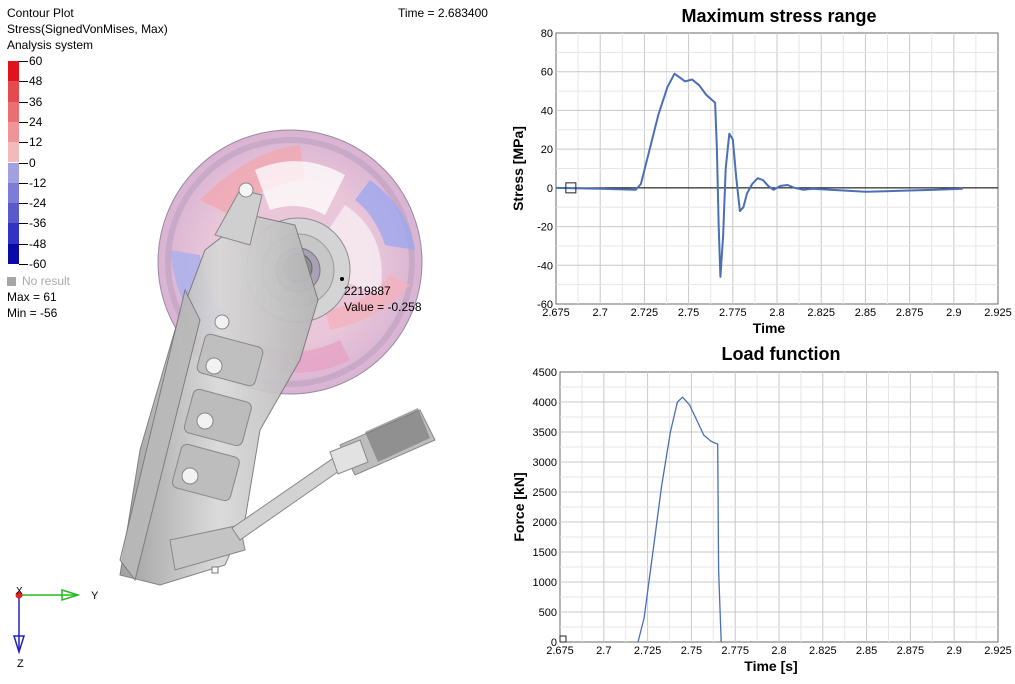 Image resolution: width=1015 pixels, height=684 pixels. Describe the element at coordinates (518, 168) in the screenshot. I see `y-axis-label: Stress [MPa]` at that location.